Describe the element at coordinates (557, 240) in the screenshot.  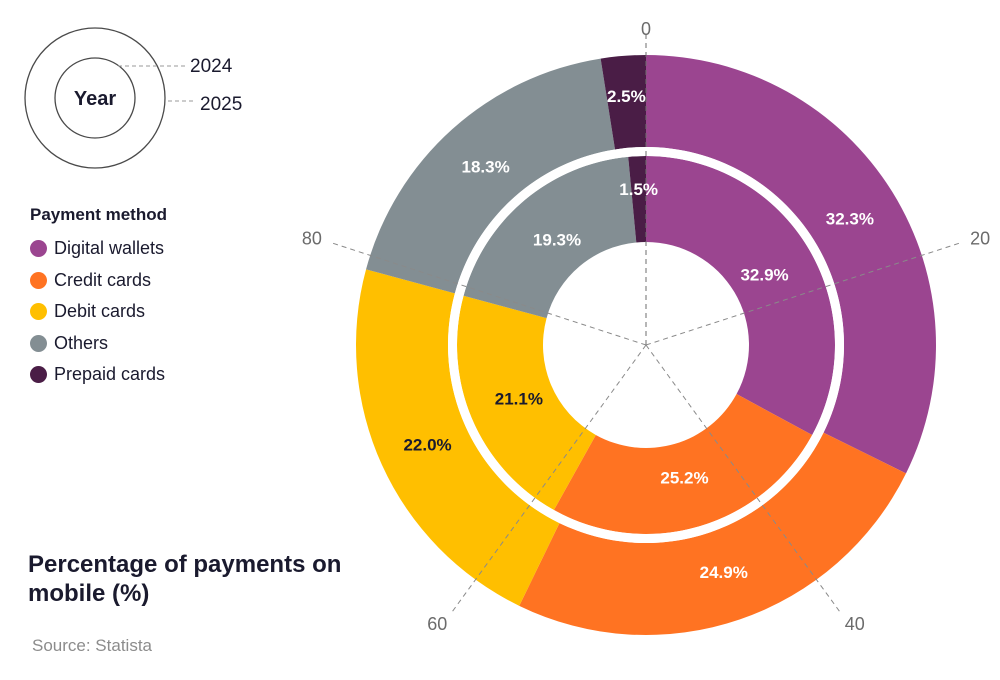
I see `slice-label-inner-others: 19.3%` at that location.